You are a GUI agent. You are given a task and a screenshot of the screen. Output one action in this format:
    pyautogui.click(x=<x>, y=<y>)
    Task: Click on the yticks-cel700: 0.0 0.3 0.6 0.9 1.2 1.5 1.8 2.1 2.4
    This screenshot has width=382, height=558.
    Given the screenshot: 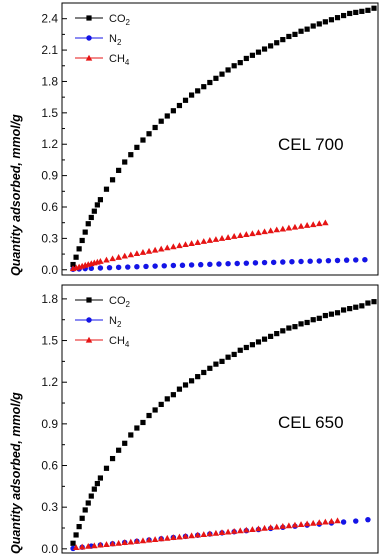 What is the action you would take?
    pyautogui.click(x=54, y=144)
    